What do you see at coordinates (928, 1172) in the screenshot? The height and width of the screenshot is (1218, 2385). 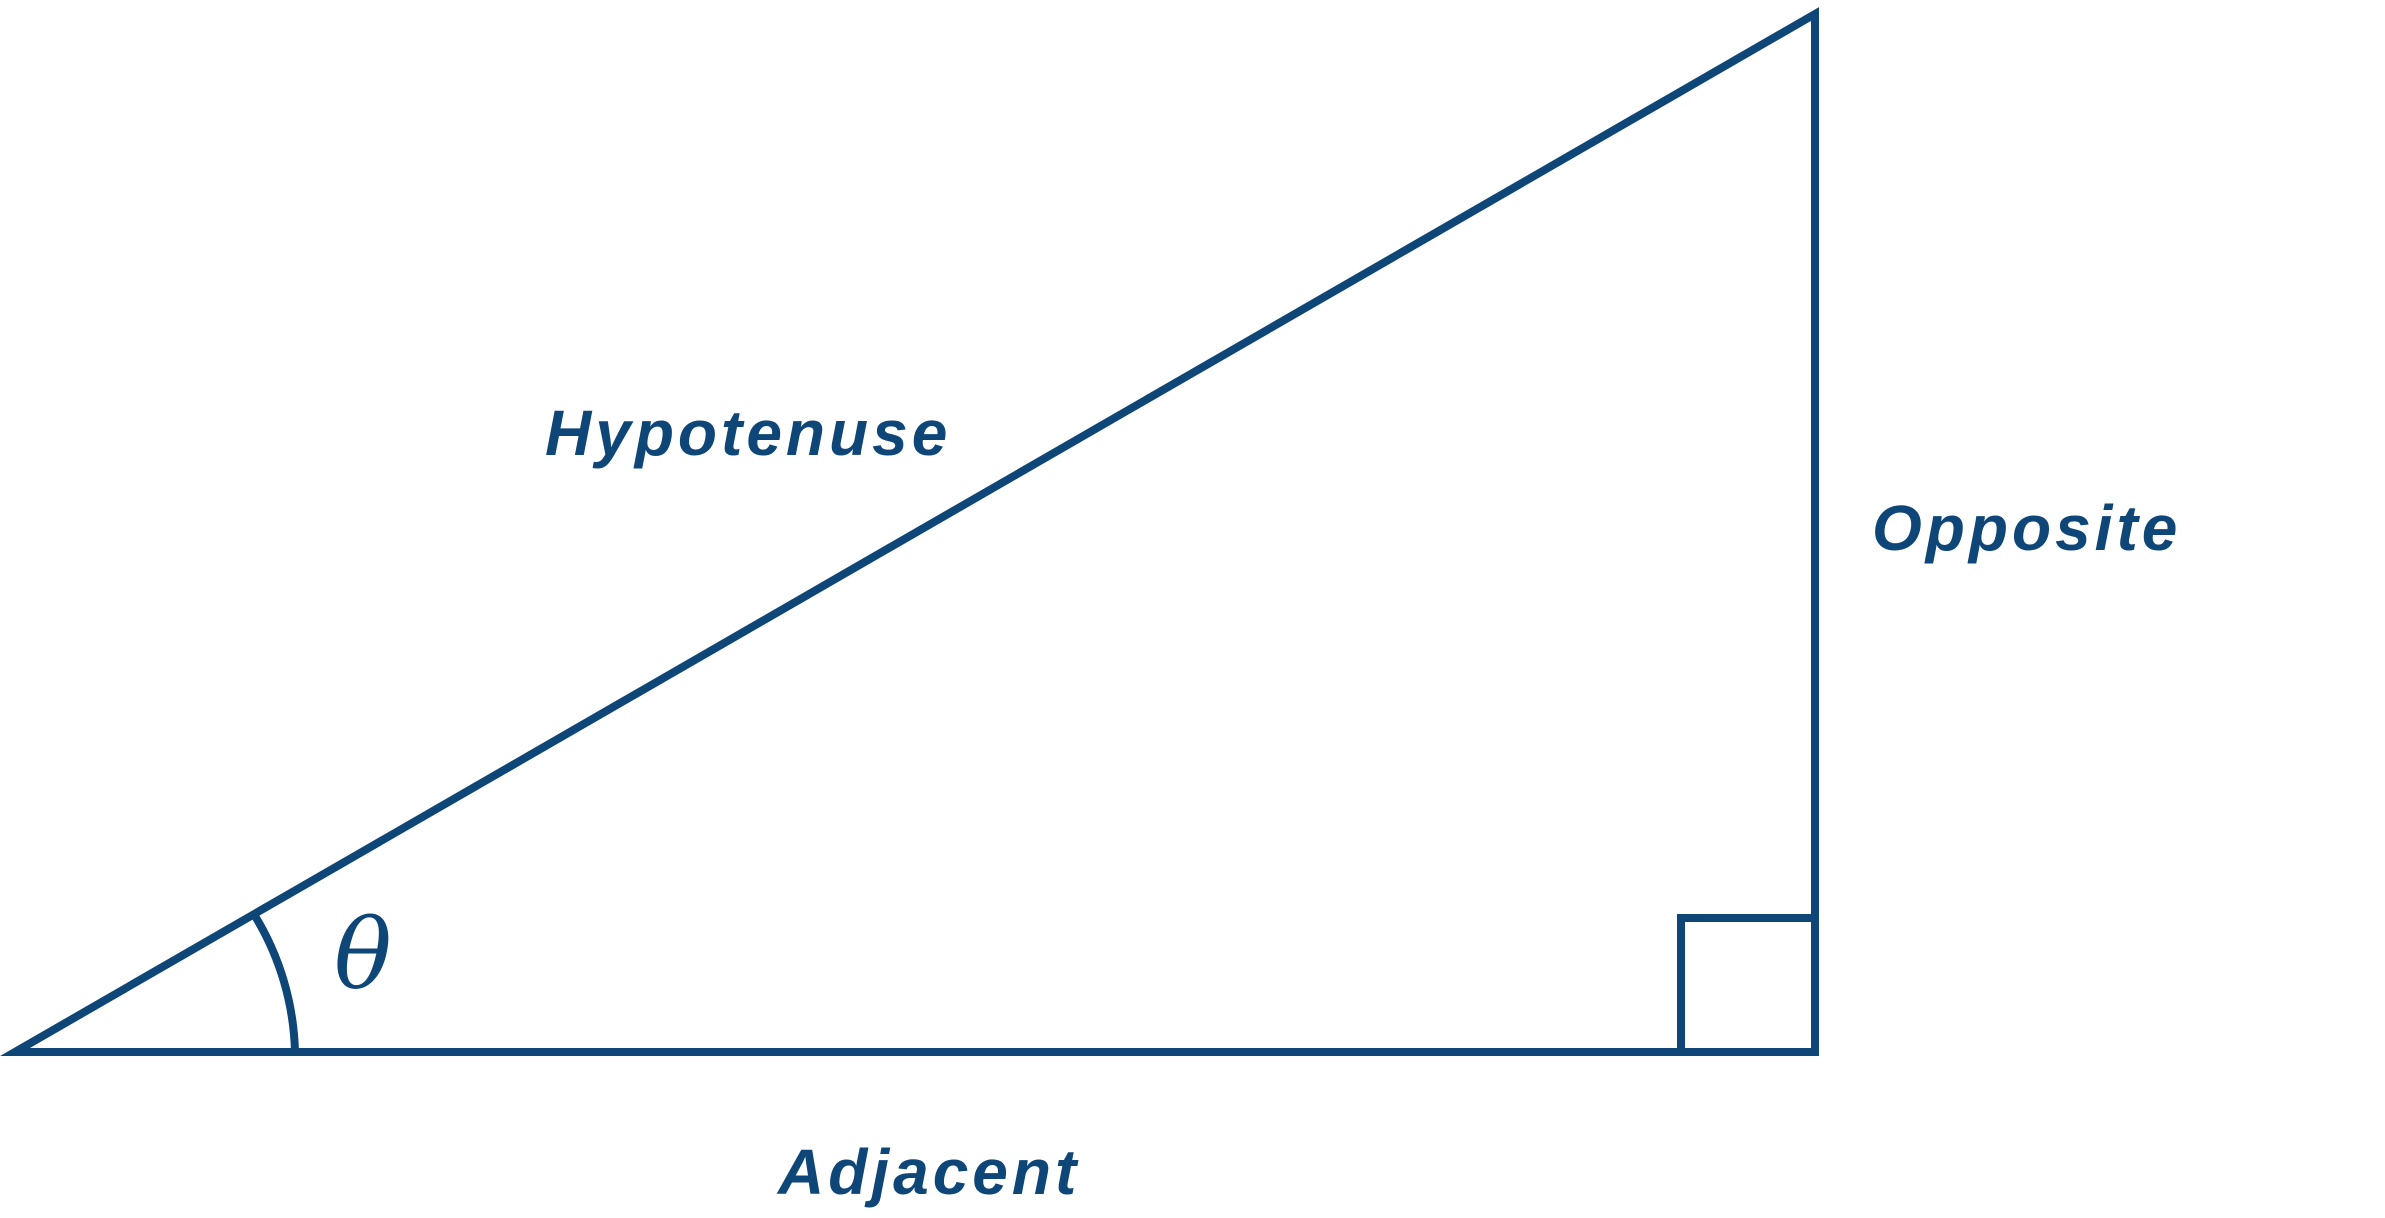 I see `adjacent-label: Adjacent` at bounding box center [928, 1172].